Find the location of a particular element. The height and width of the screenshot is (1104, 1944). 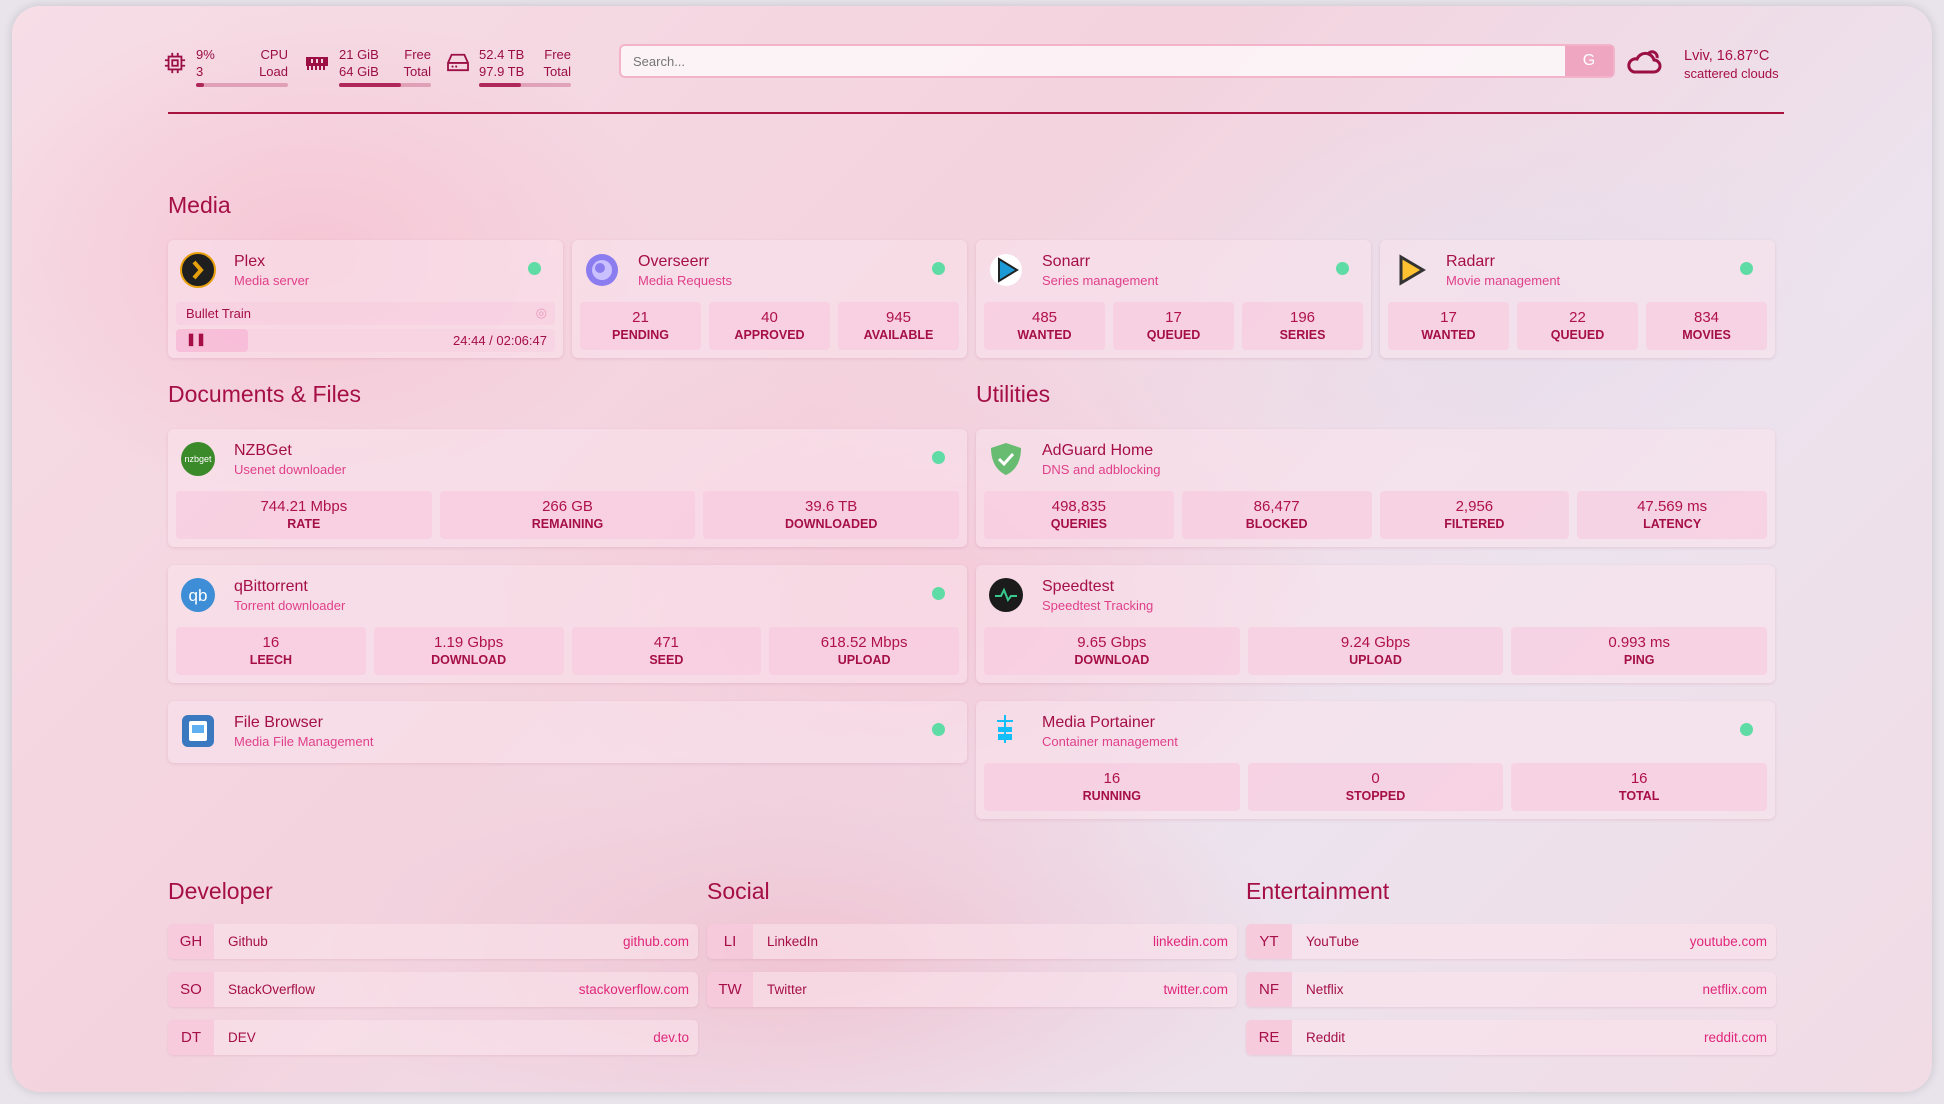

stat-value: 21 is located at coordinates (640, 317).